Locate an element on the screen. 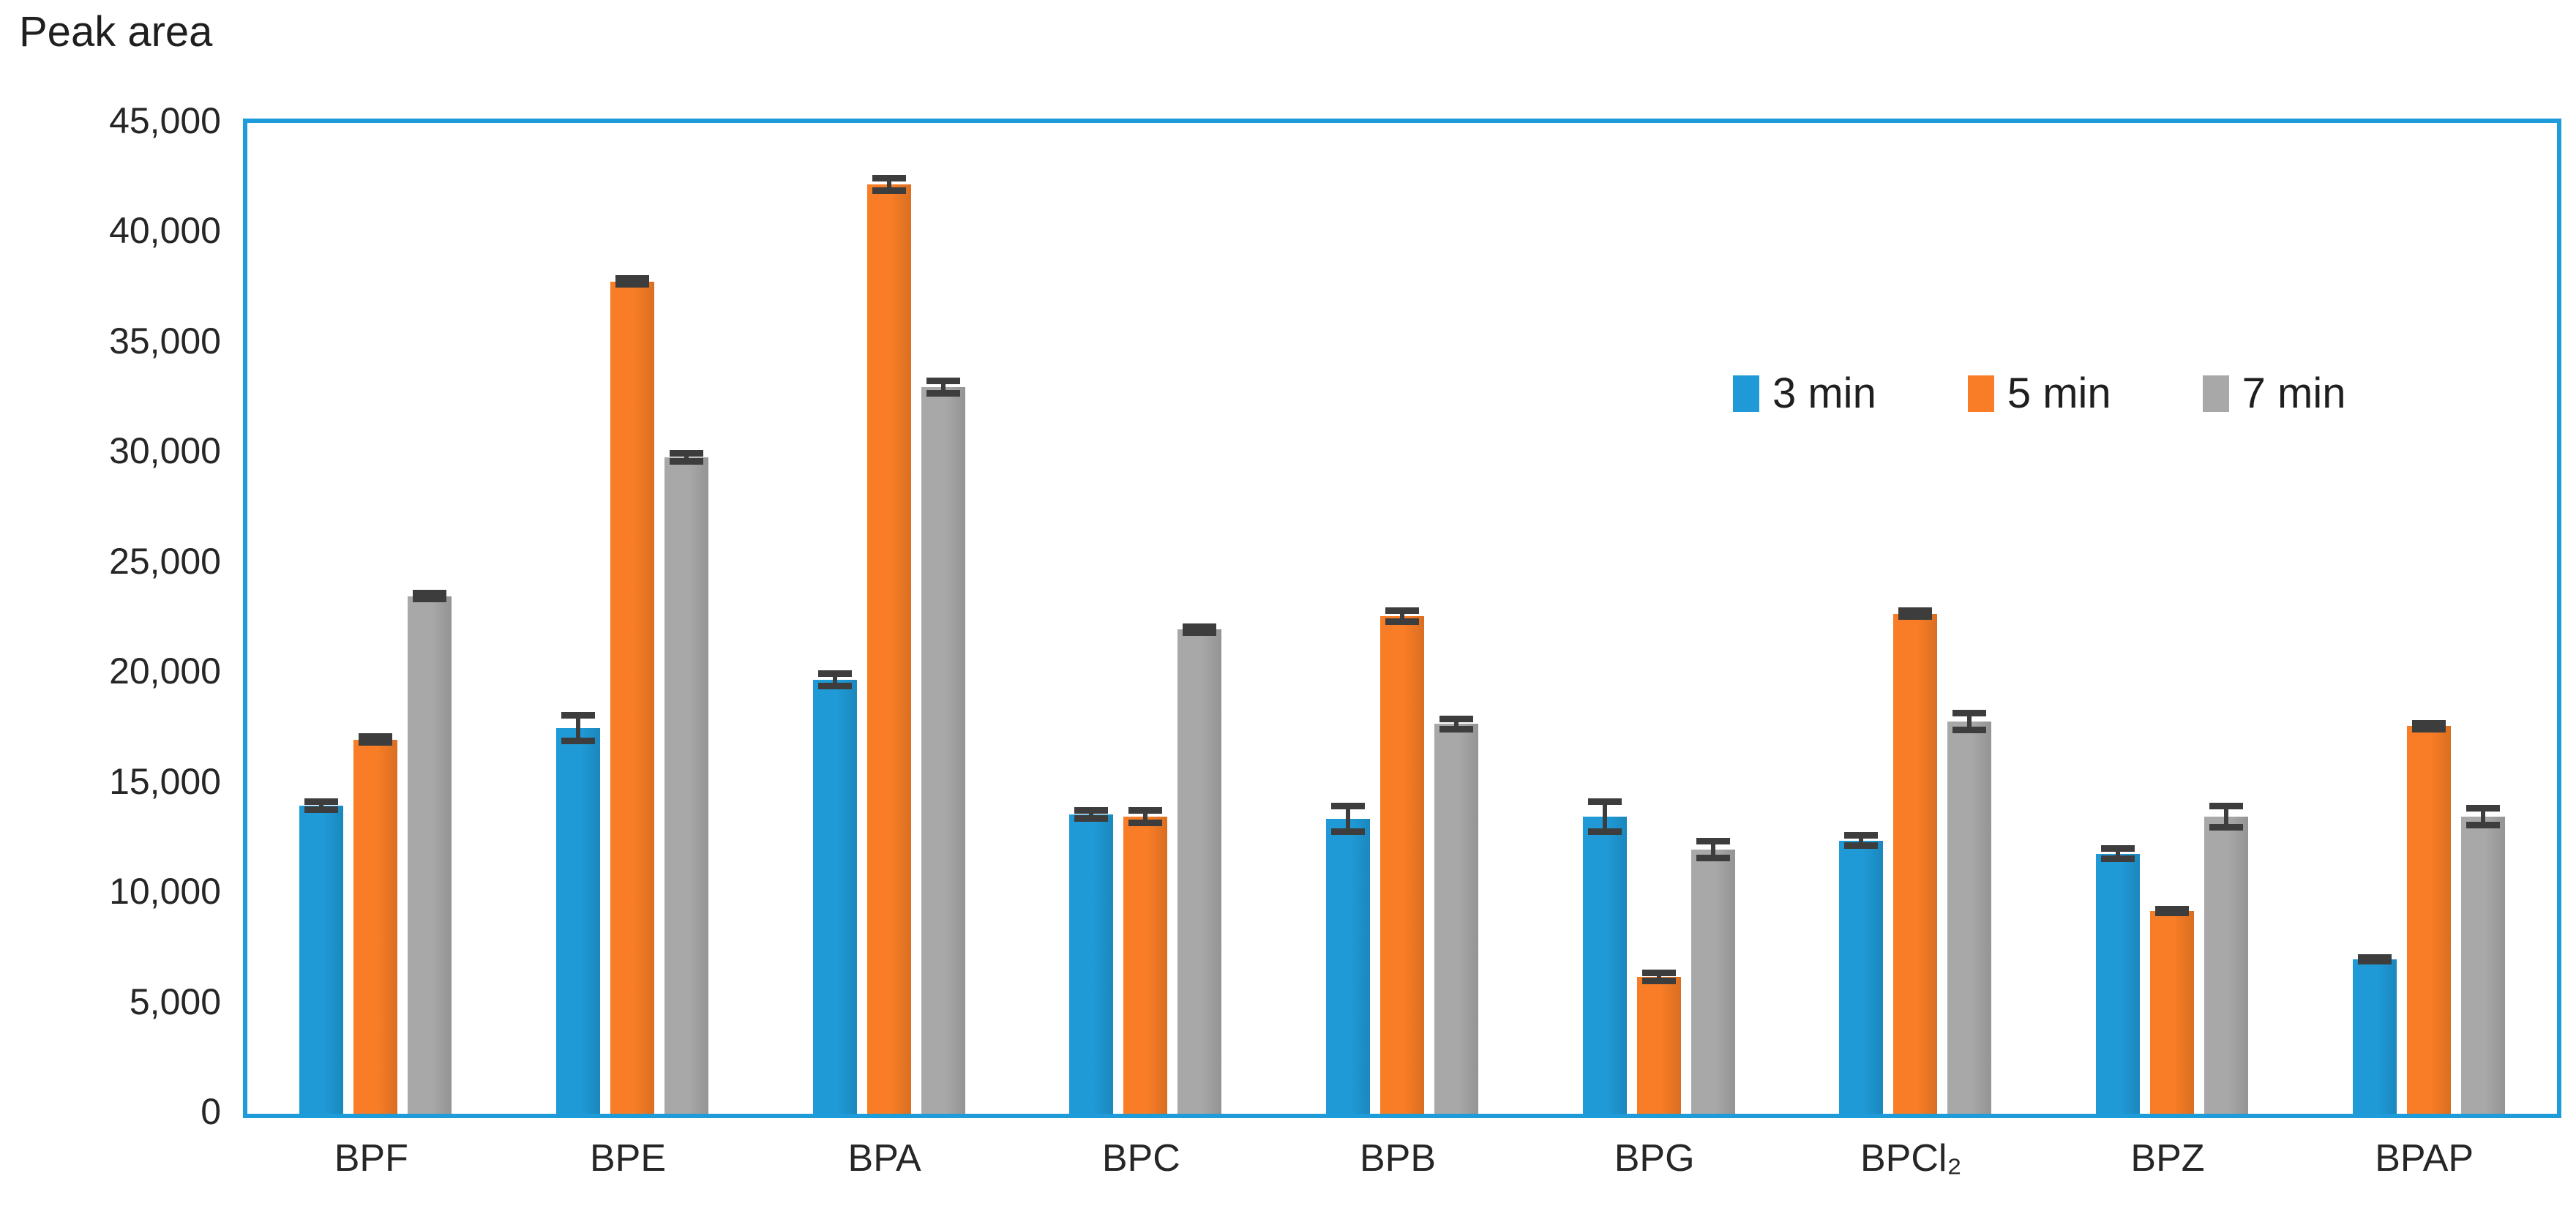 The height and width of the screenshot is (1214, 2576). y-axis-tick-label: 5,000 is located at coordinates (175, 1001).